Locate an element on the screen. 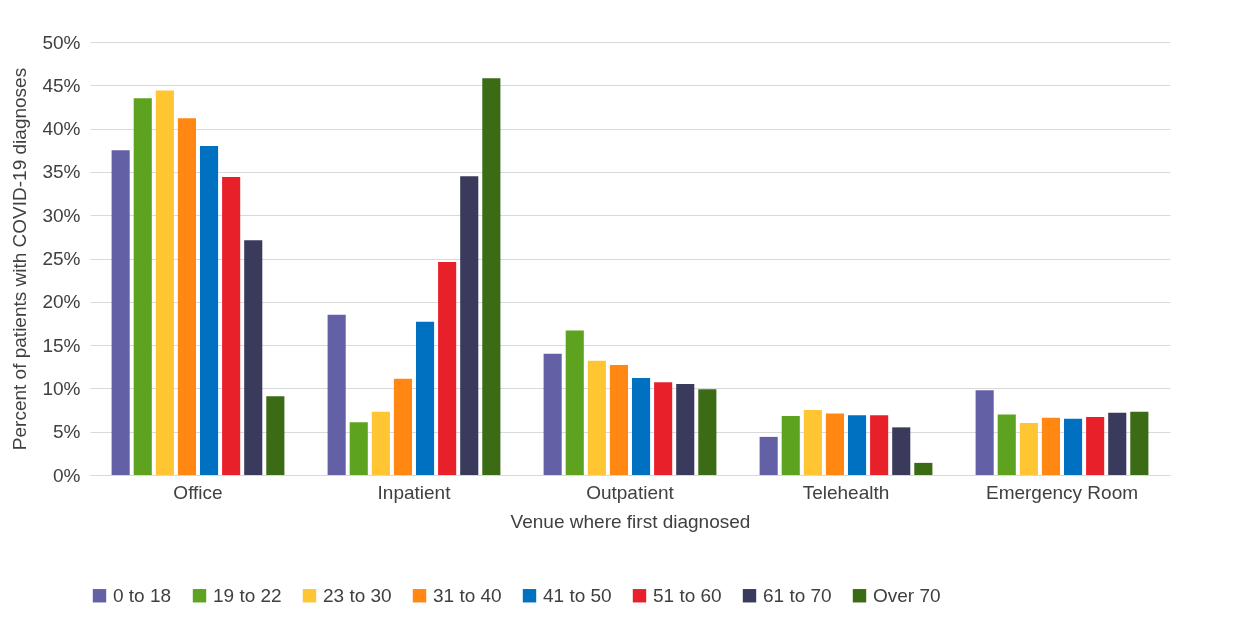 The image size is (1252, 635). legend-label: 61 to 70 is located at coordinates (797, 595).